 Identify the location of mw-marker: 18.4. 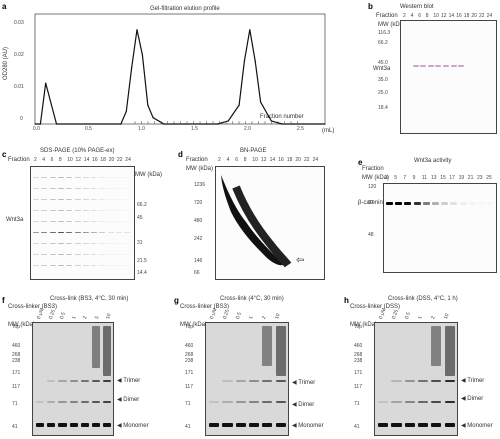
(383, 108).